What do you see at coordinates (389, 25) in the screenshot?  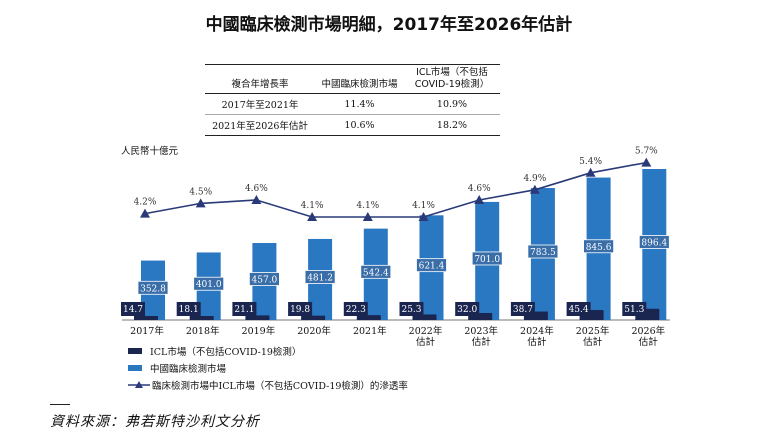 I see `chart-title: 中國臨床檢測市場明細，2017年至2026年估計` at bounding box center [389, 25].